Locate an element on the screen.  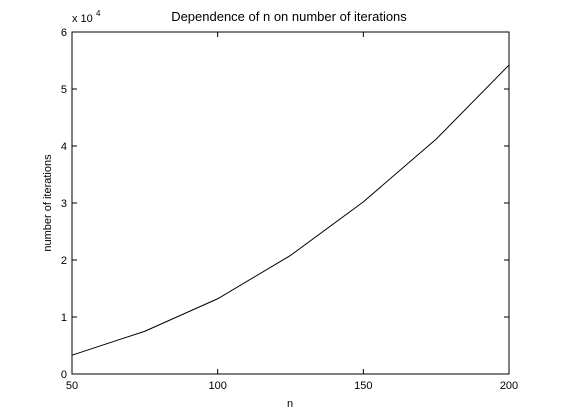
y-tick-label: 4 is located at coordinates (64, 147).